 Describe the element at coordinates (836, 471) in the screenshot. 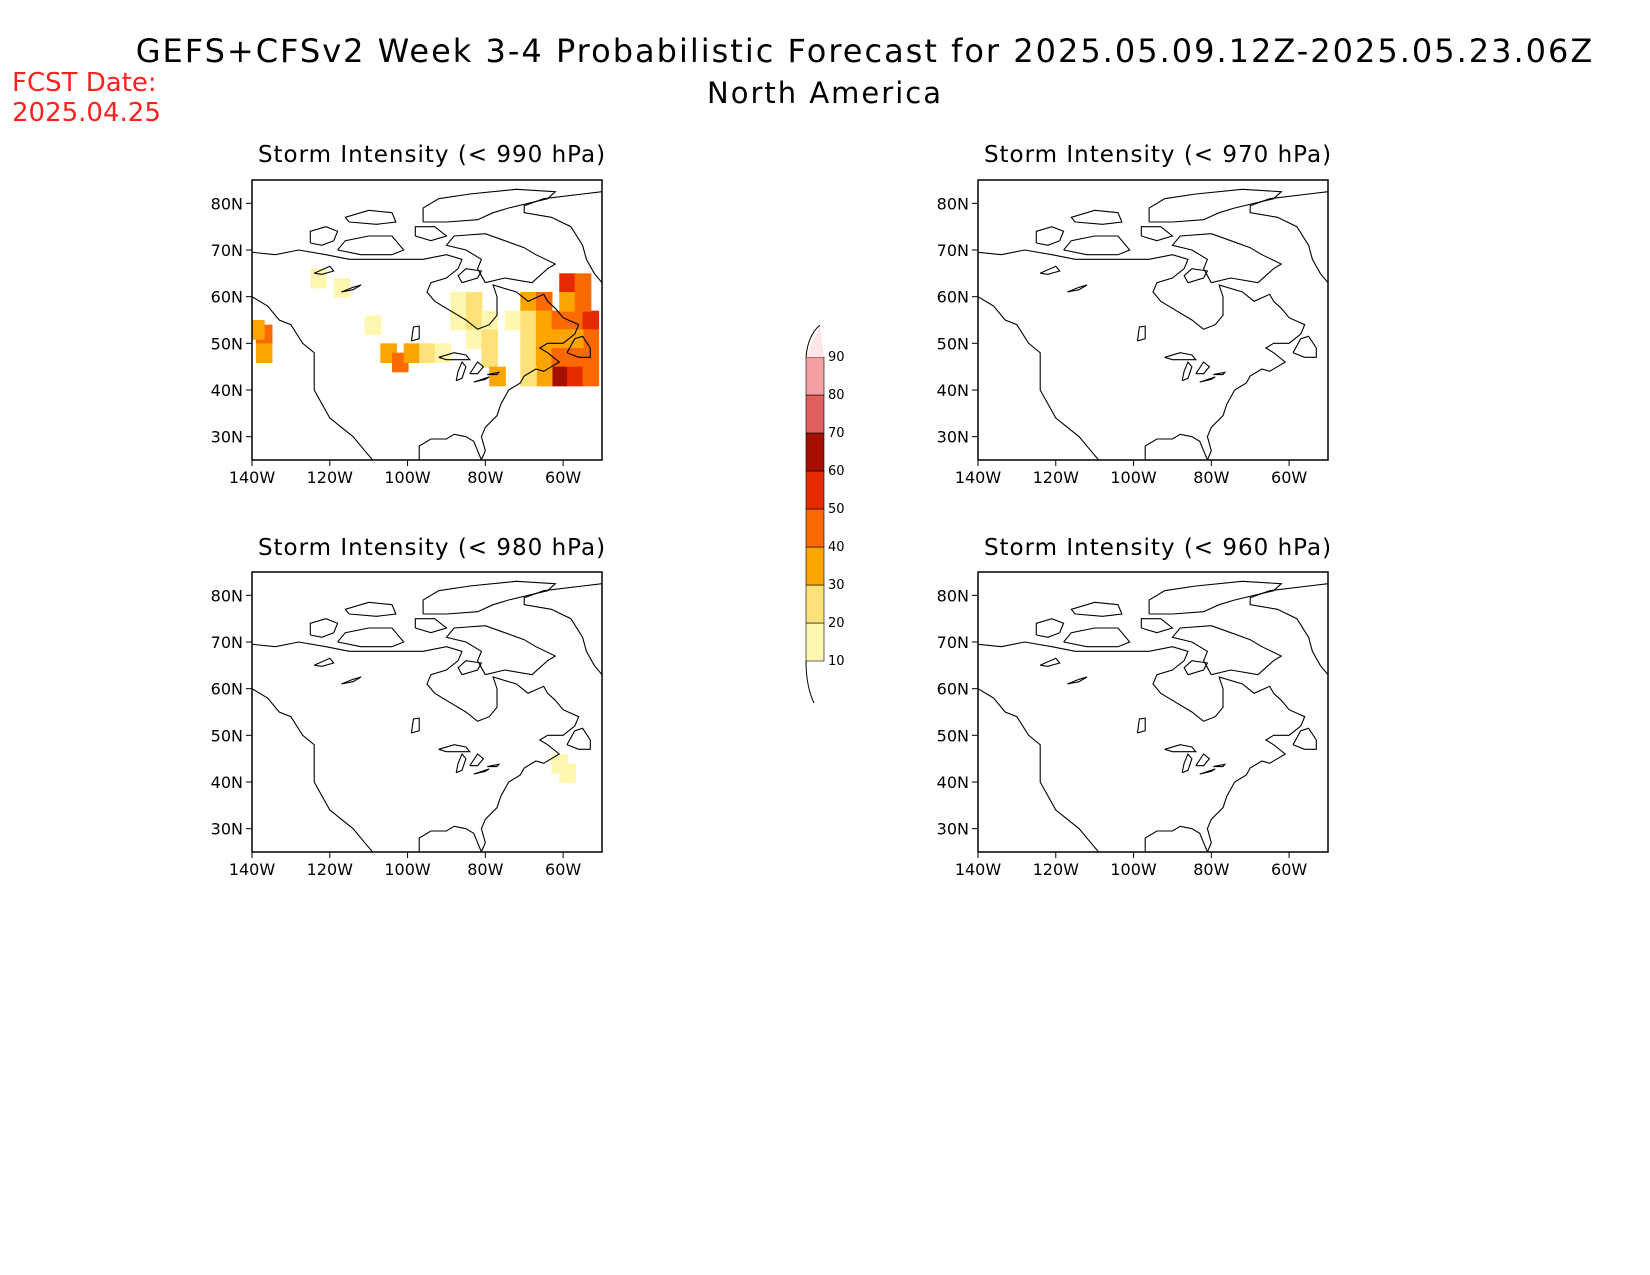

I see `colorbar-label: 60` at that location.